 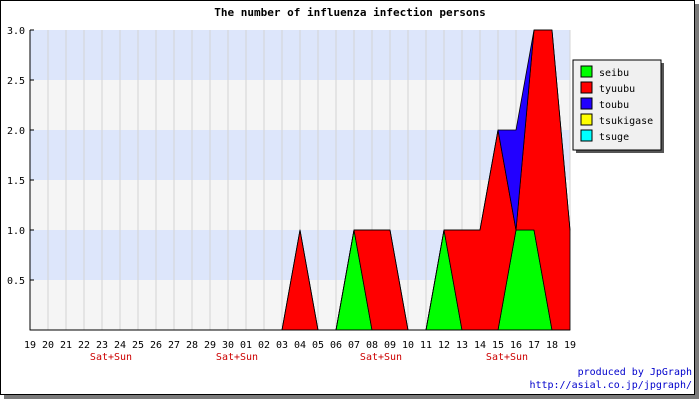 What do you see at coordinates (444, 345) in the screenshot?
I see `x-tick-label: 12` at bounding box center [444, 345].